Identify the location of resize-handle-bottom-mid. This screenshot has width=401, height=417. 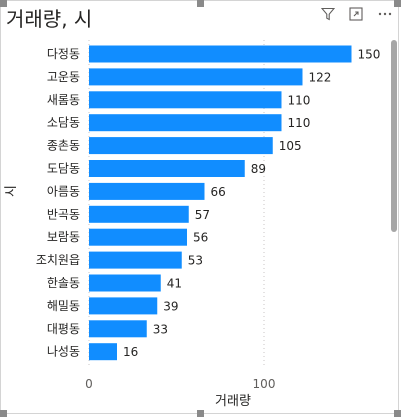
(200, 413).